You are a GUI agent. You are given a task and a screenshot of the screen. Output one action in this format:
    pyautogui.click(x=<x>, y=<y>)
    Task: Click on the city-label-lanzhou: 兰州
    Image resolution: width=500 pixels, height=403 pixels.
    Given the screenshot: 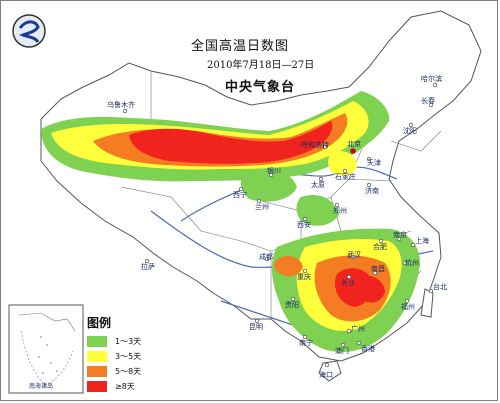 What is the action you would take?
    pyautogui.click(x=262, y=207)
    